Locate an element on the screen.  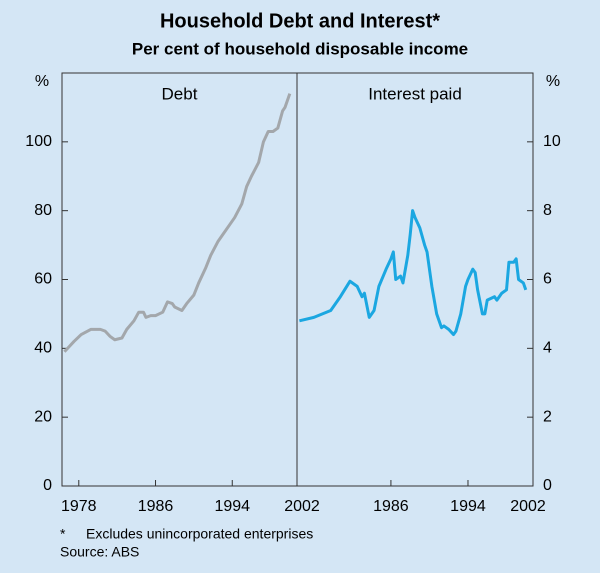
panel-title: Interest paid is located at coordinates (415, 93).